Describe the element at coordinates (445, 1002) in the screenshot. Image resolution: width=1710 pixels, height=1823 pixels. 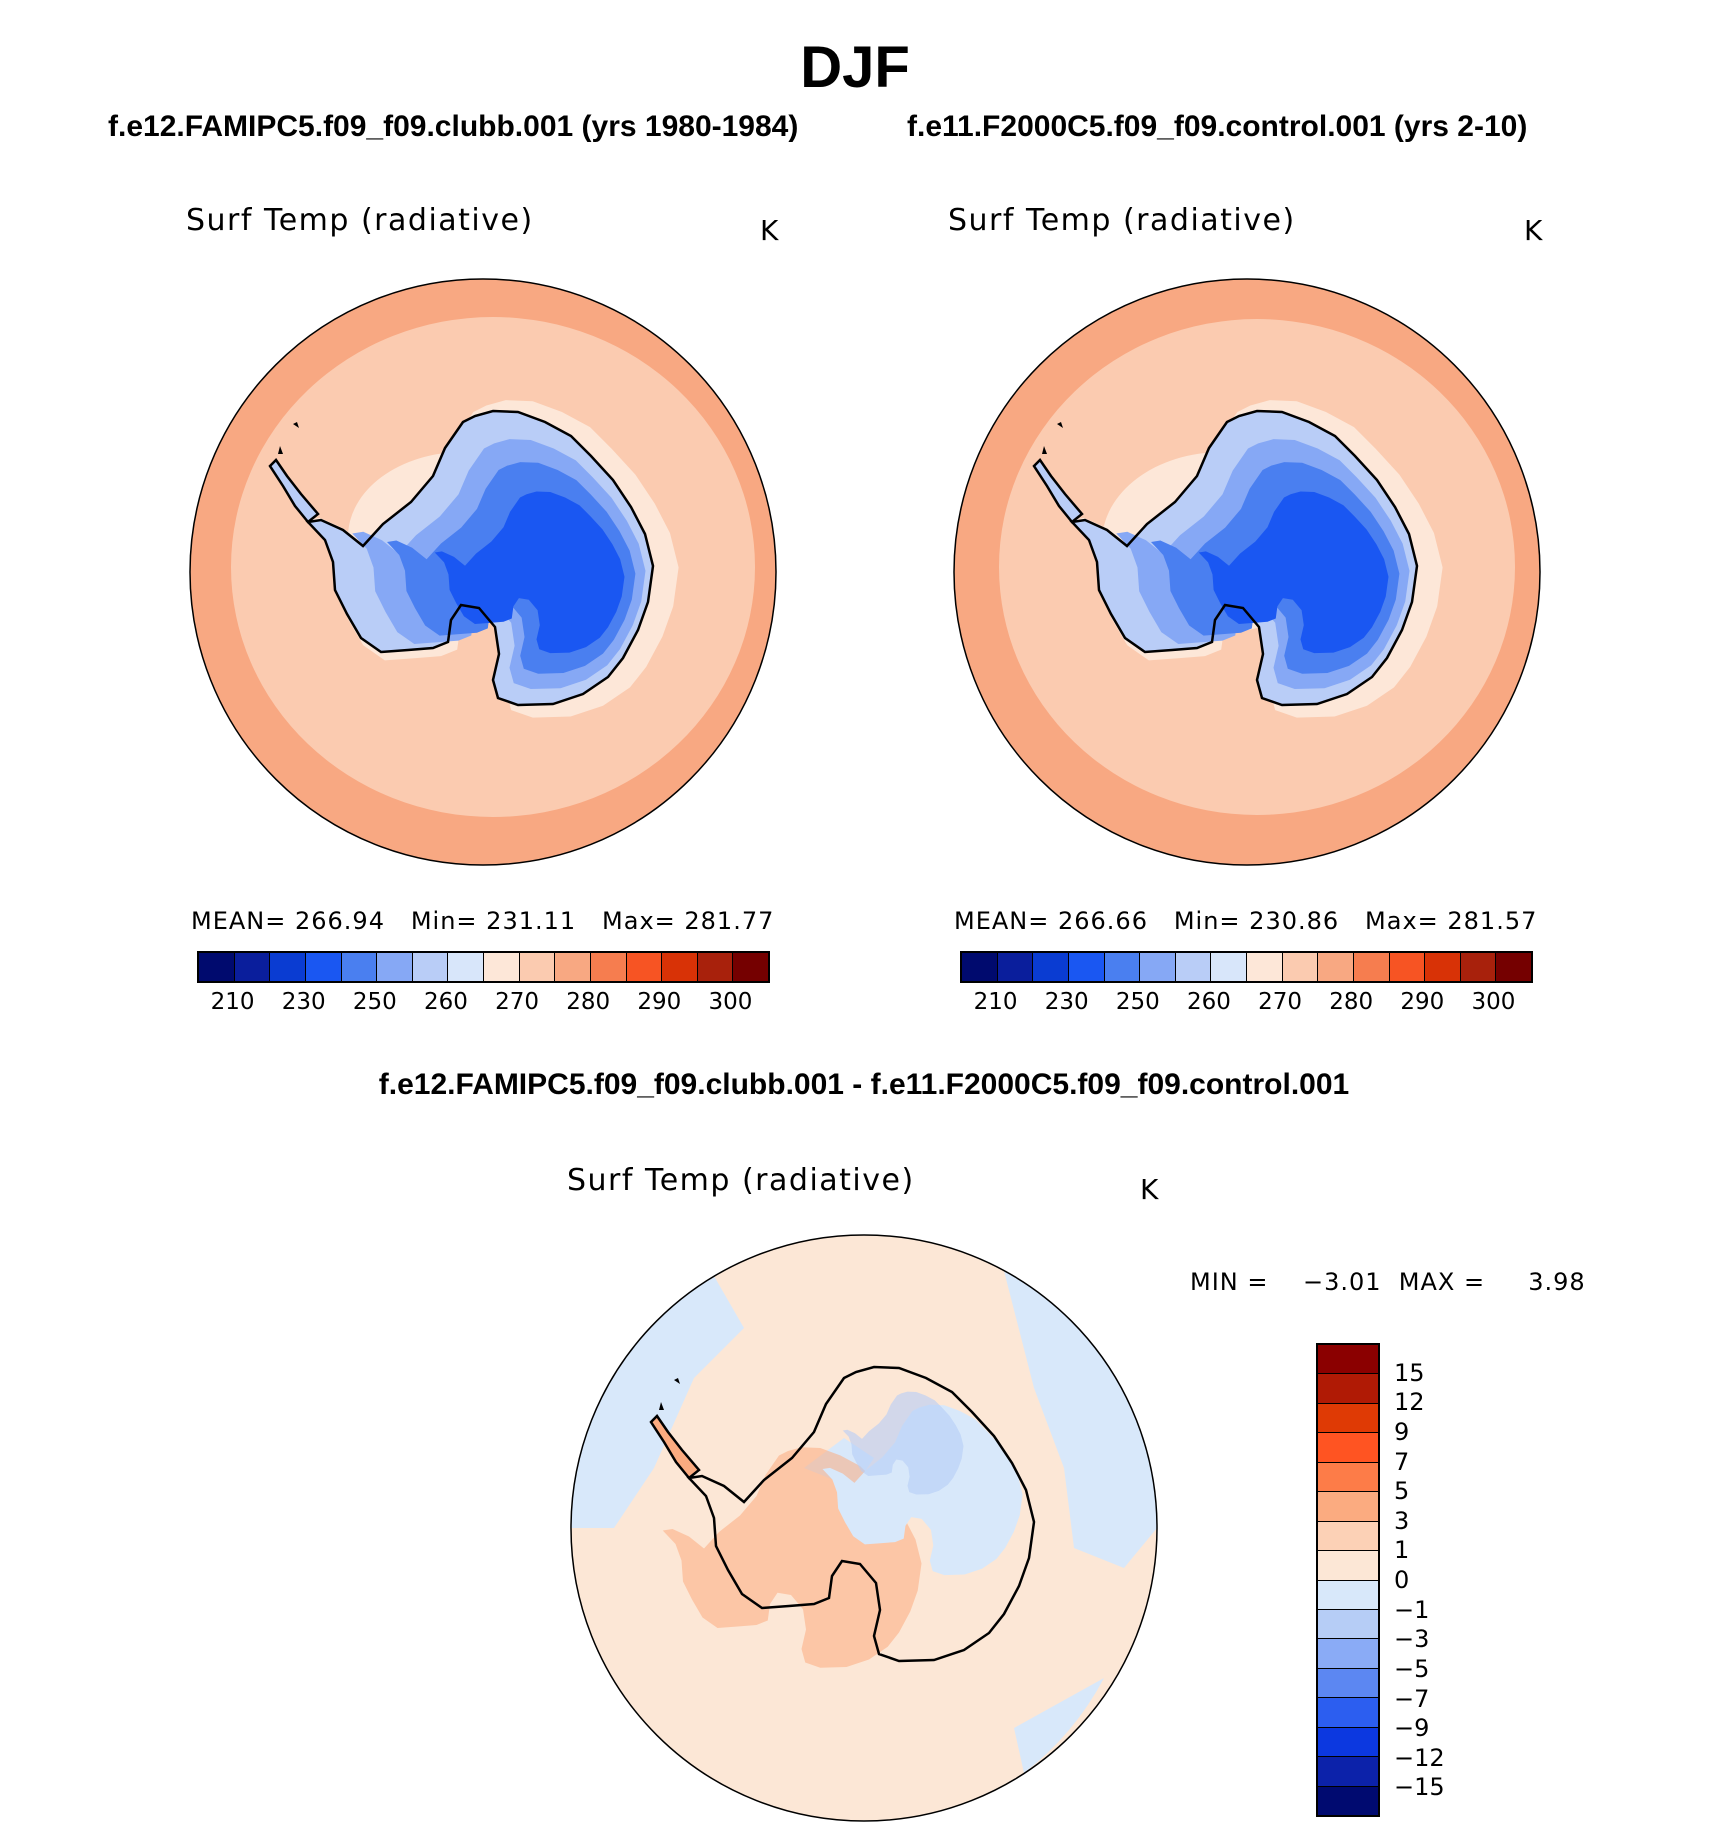
I see `left-colorbar-tick-label: 260` at that location.